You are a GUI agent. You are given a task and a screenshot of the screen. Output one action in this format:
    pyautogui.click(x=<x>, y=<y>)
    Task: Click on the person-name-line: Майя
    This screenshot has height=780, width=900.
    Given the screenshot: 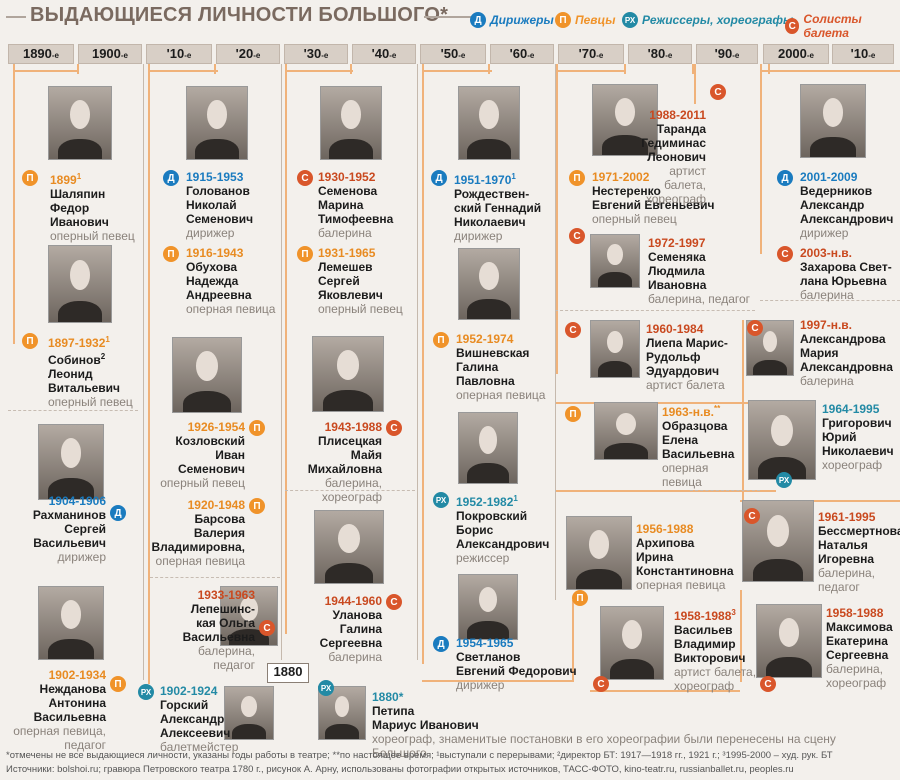 What is the action you would take?
    pyautogui.click(x=333, y=455)
    